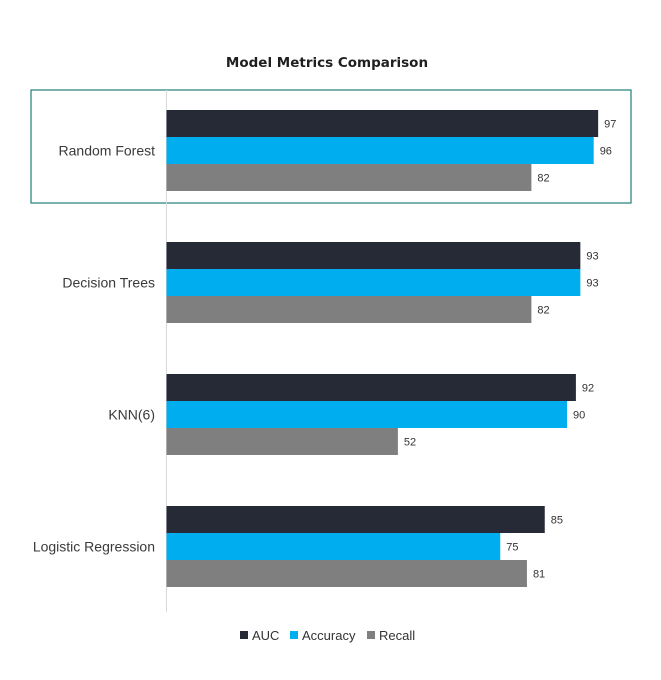 This screenshot has width=661, height=680. Describe the element at coordinates (373, 255) in the screenshot. I see `bar-decision-trees-auc` at that location.